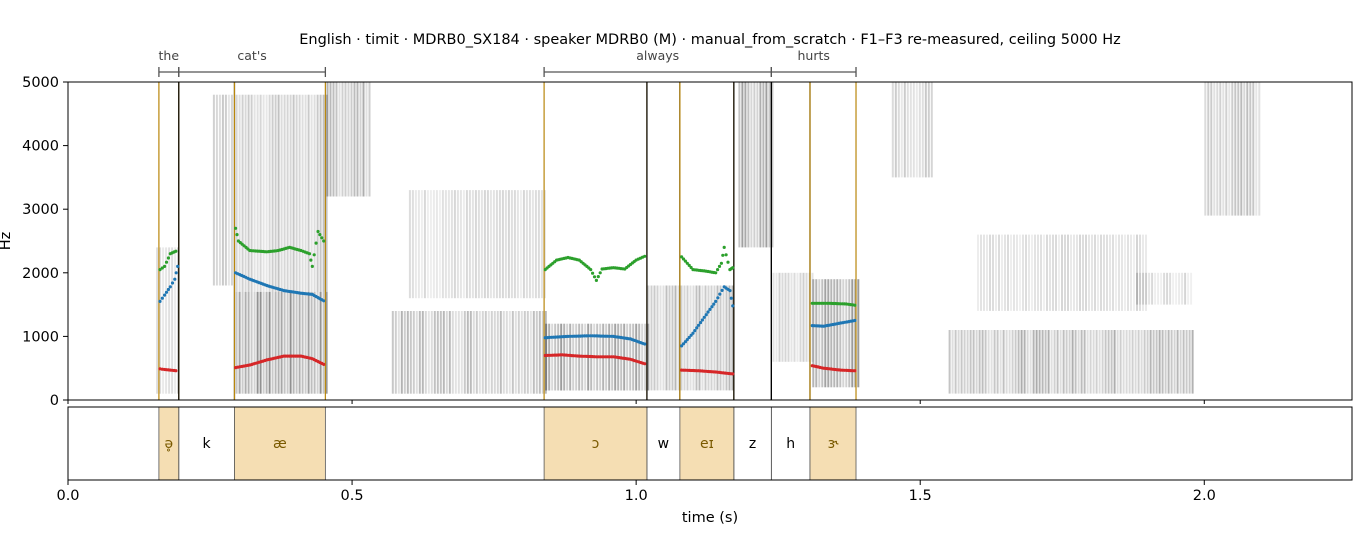  Describe the element at coordinates (7, 241) in the screenshot. I see `y-axis-label: Hz` at that location.